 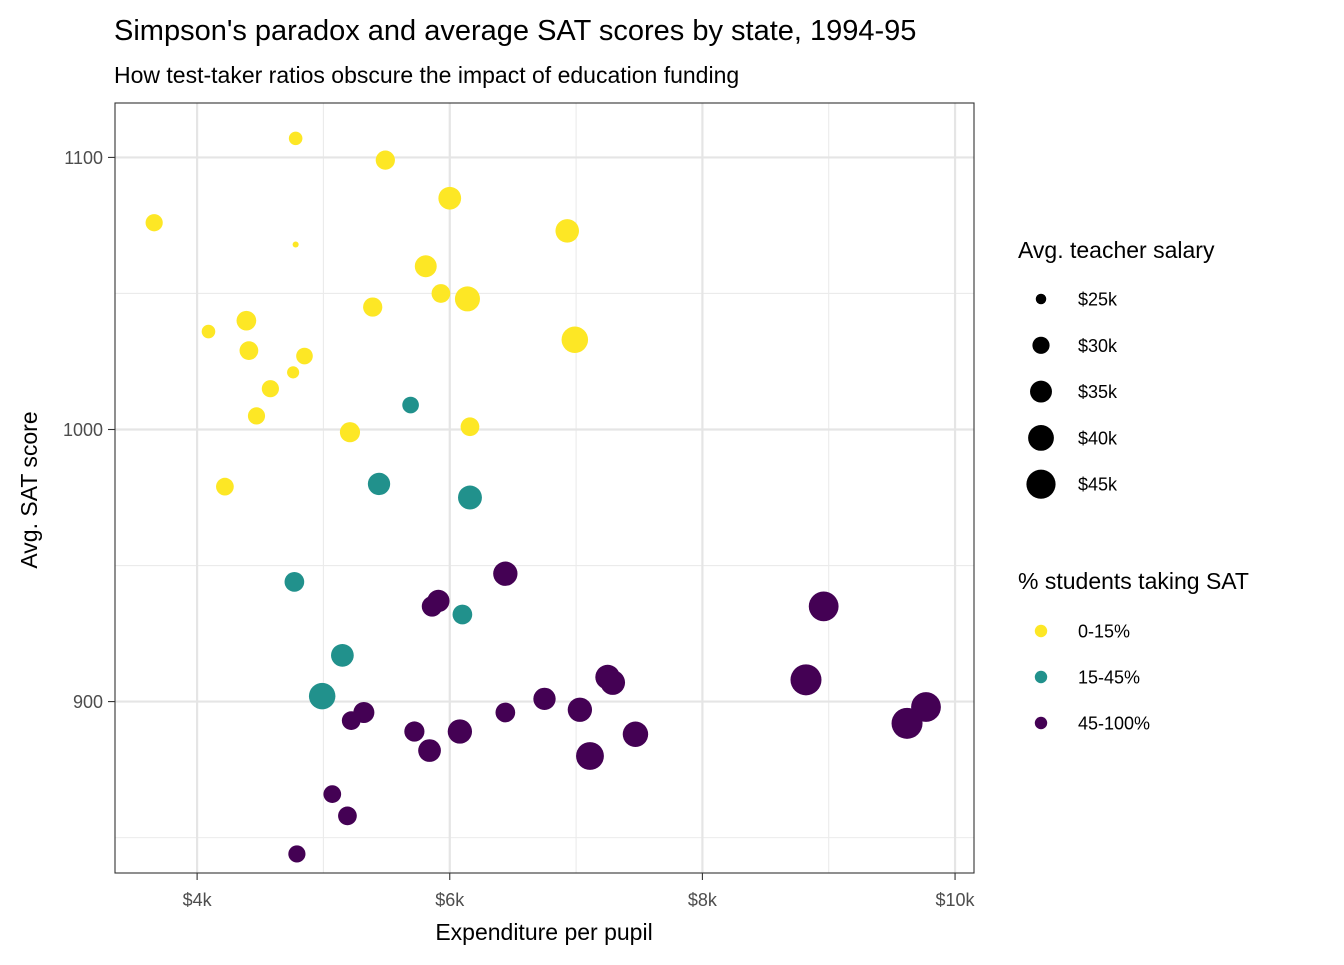 I want to click on y-tick-label: 1000, so click(x=83, y=430).